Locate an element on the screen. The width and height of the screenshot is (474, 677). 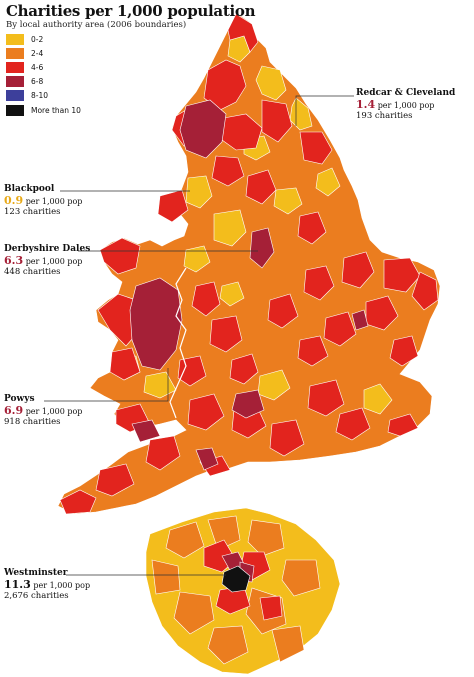
legend-item-6-8: 6-8 is located at coordinates (43, 82).